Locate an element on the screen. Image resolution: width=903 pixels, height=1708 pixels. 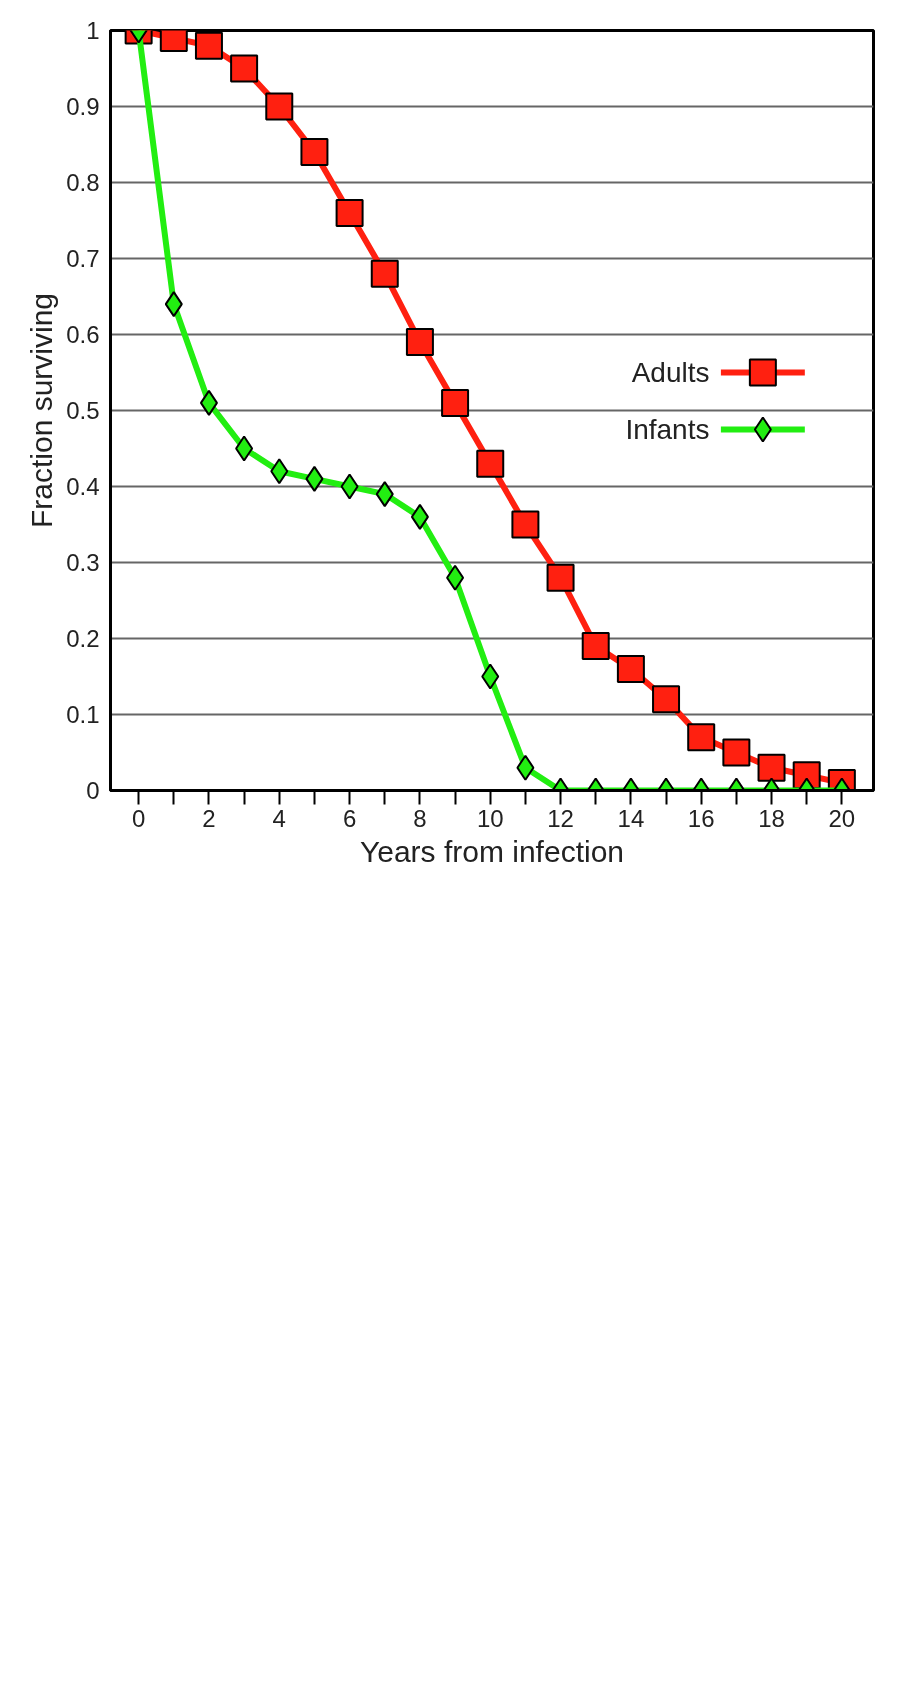
y-tick-label: 0.6 is located at coordinates (83, 334).